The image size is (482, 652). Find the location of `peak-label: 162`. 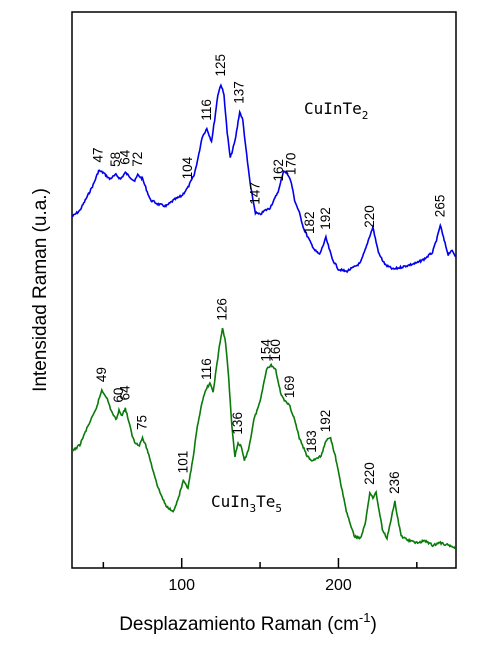

peak-label: 162 is located at coordinates (278, 170).